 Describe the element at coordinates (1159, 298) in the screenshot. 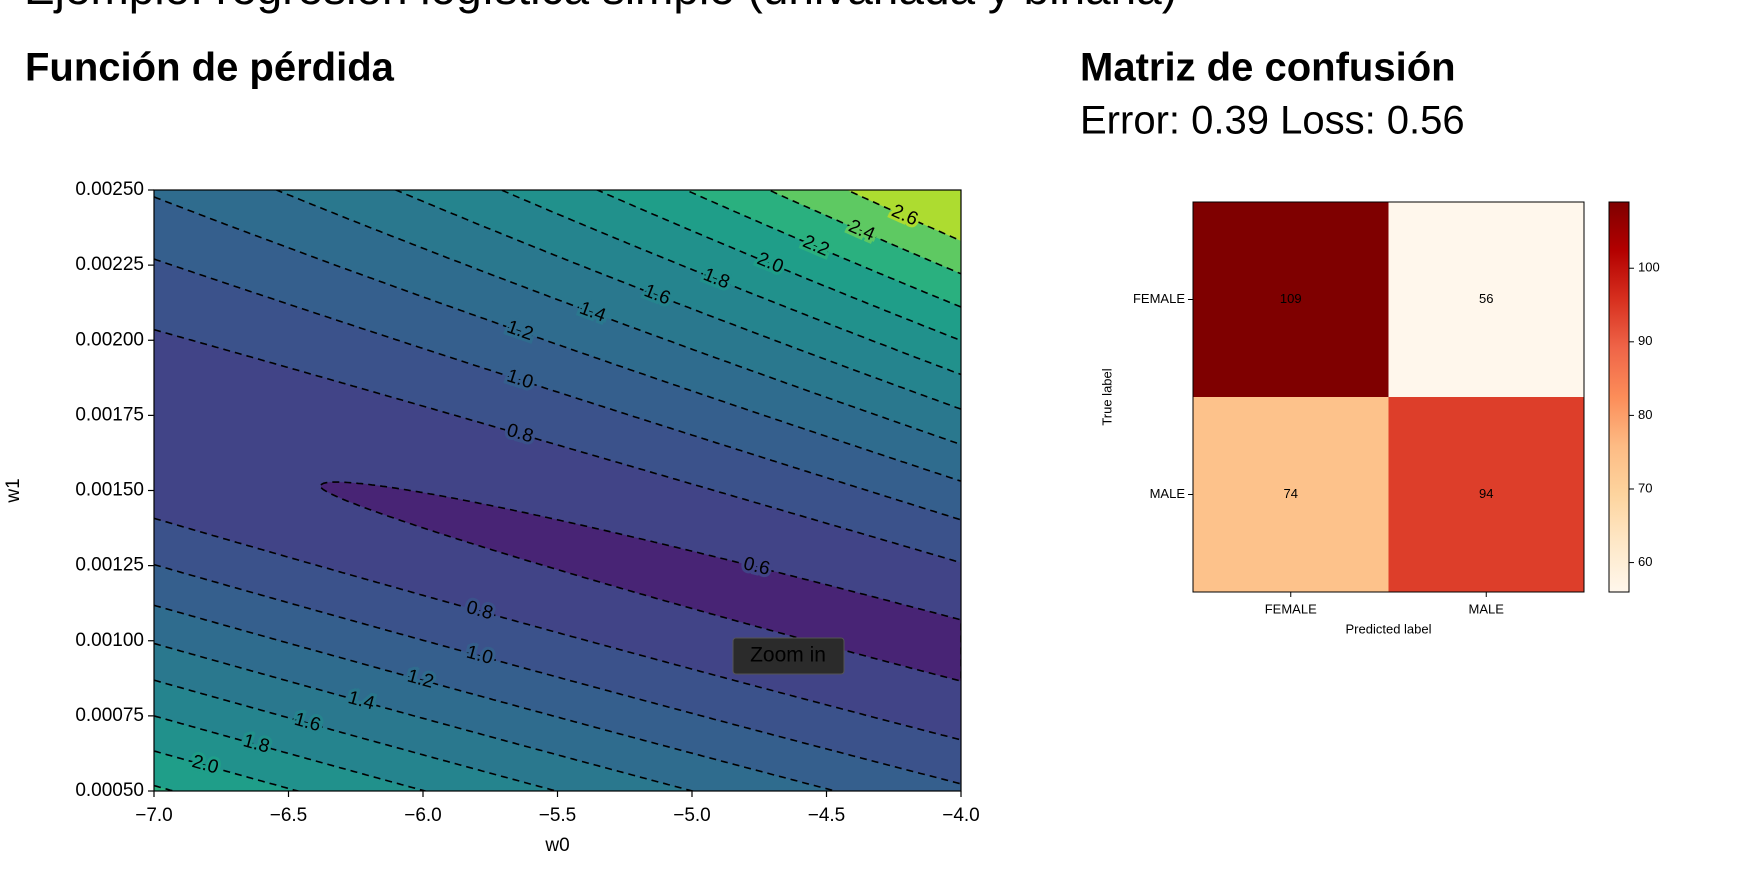

I see `y-tick-label: FEMALE` at that location.